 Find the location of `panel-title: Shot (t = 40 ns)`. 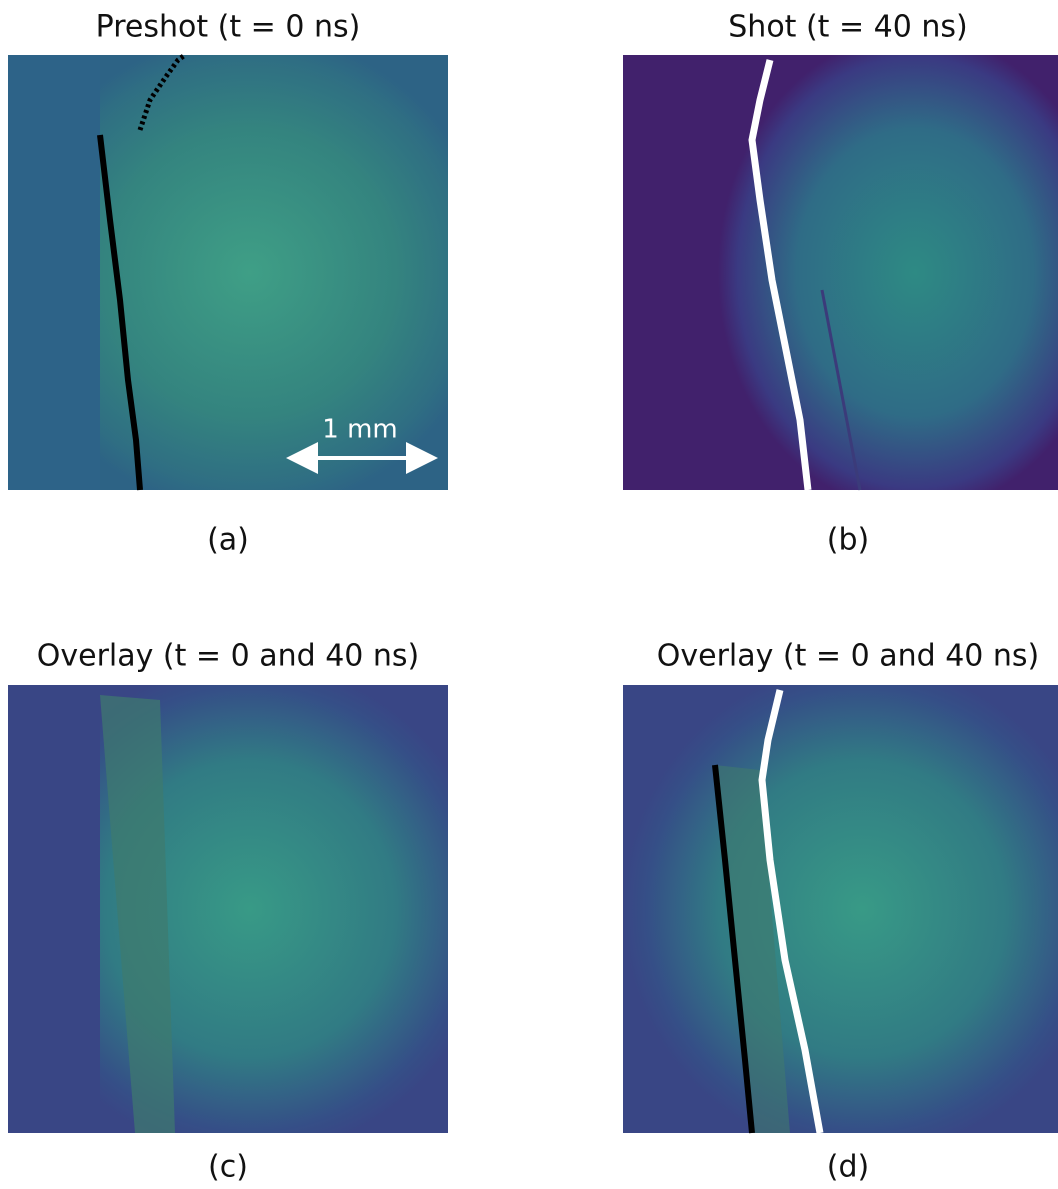

panel-title: Shot (t = 40 ns) is located at coordinates (847, 27).